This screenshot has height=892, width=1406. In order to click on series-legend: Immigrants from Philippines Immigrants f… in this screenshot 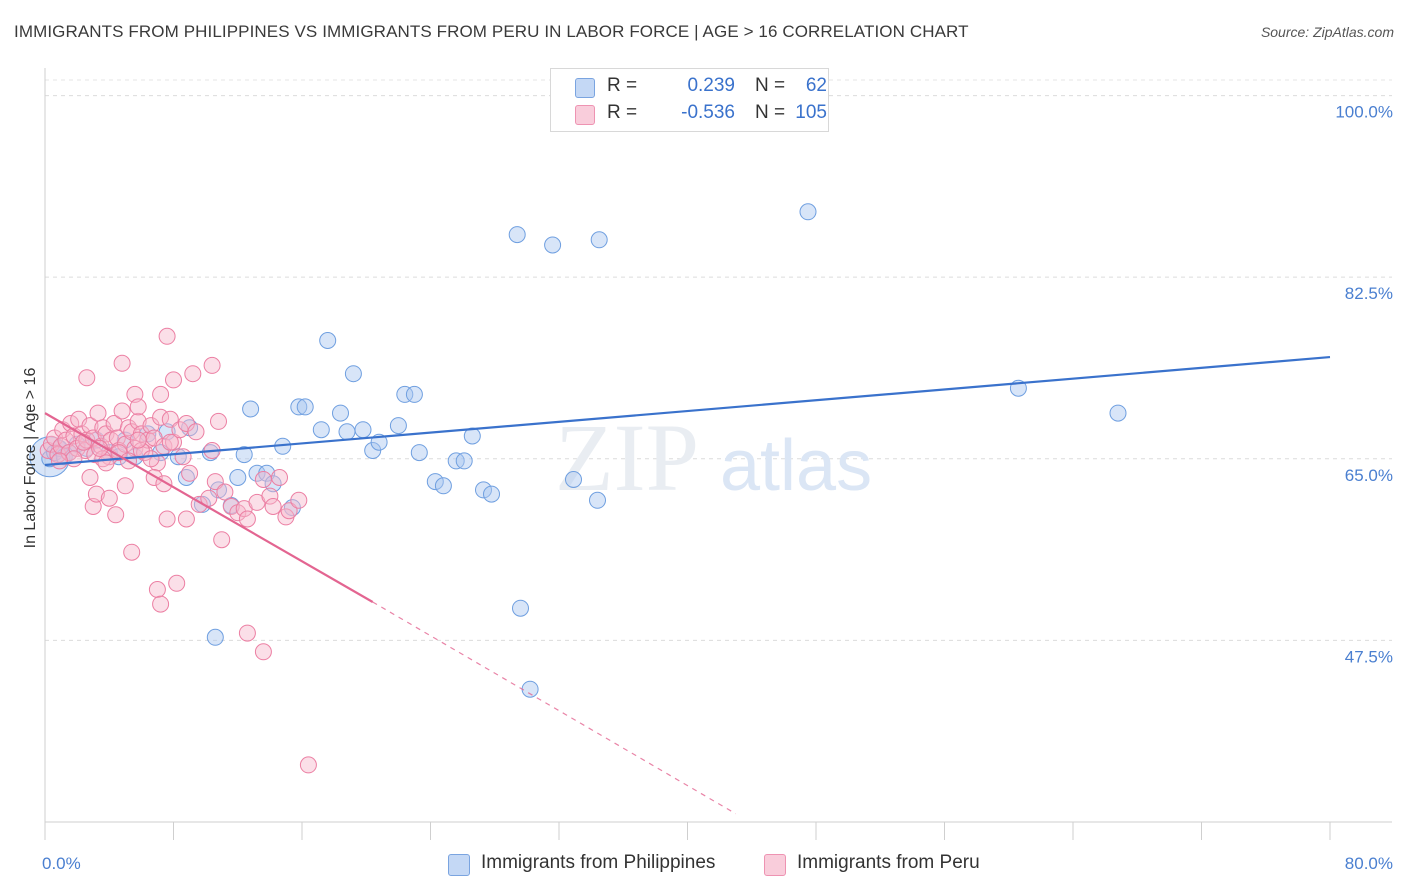, I will do `click(703, 865)`.